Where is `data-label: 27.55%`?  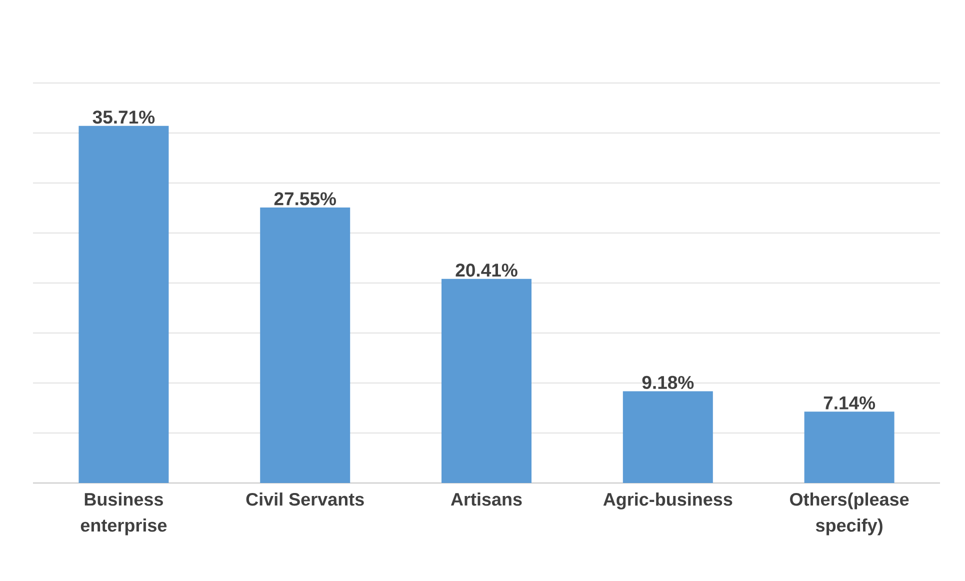
data-label: 27.55% is located at coordinates (305, 199).